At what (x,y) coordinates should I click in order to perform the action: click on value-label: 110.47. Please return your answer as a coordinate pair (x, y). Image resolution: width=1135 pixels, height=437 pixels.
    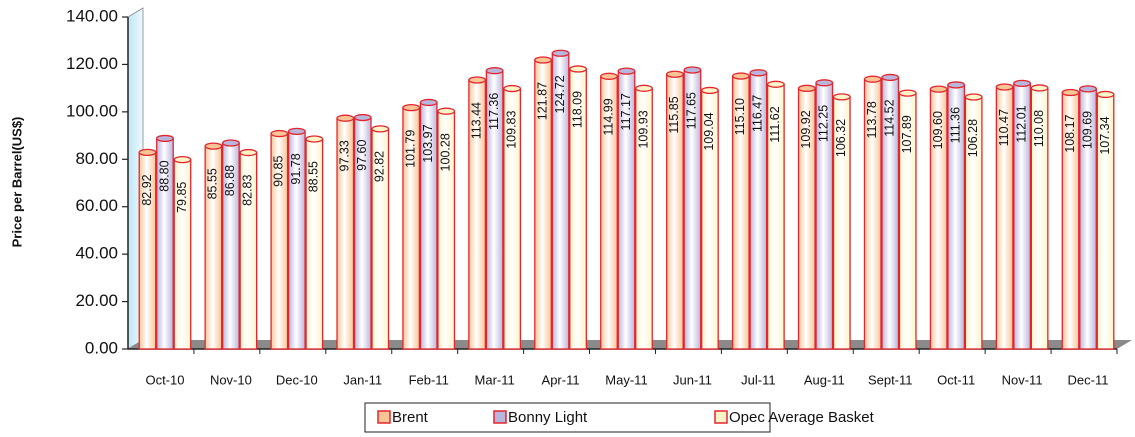
    Looking at the image, I should click on (1004, 127).